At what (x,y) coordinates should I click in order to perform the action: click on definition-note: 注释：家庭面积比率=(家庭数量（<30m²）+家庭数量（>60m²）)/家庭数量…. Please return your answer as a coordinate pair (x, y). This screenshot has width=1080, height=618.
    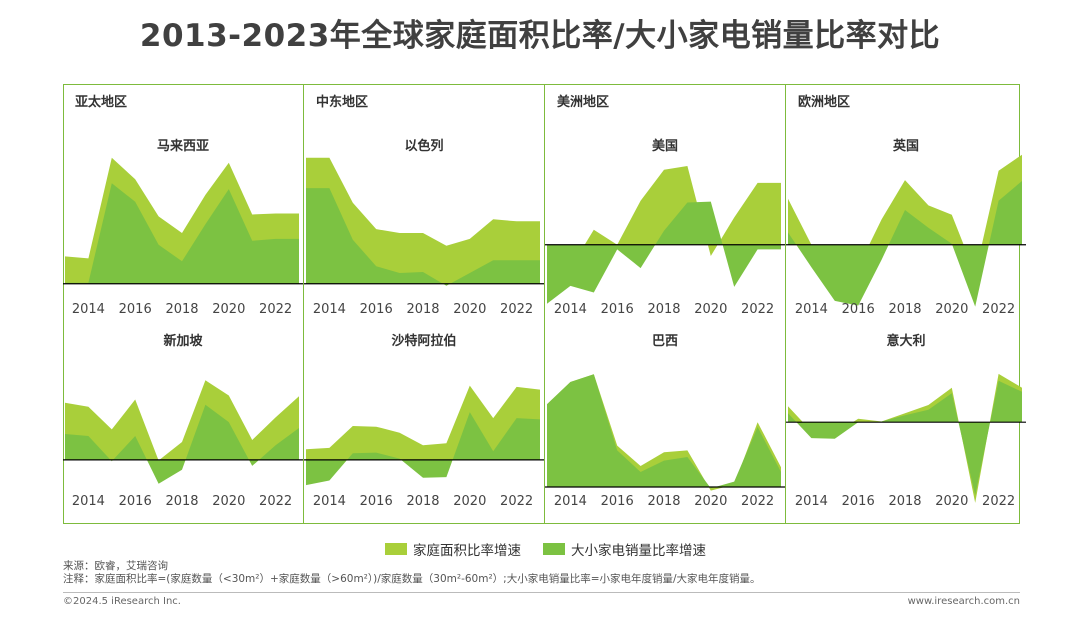
    Looking at the image, I should click on (412, 579).